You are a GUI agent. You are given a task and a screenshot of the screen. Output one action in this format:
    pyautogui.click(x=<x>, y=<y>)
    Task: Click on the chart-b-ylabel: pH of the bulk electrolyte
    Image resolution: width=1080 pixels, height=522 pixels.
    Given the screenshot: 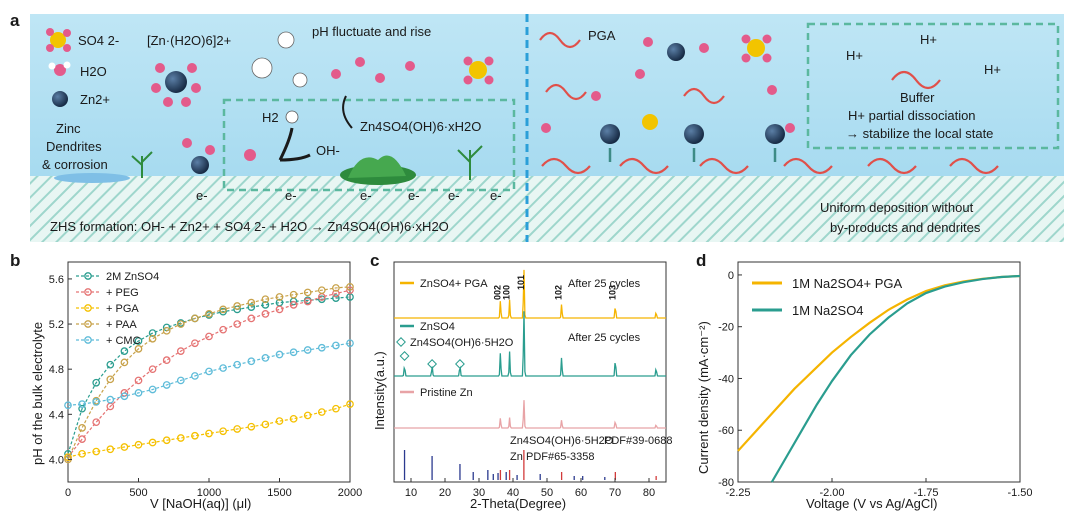 What is the action you would take?
    pyautogui.click(x=37, y=393)
    